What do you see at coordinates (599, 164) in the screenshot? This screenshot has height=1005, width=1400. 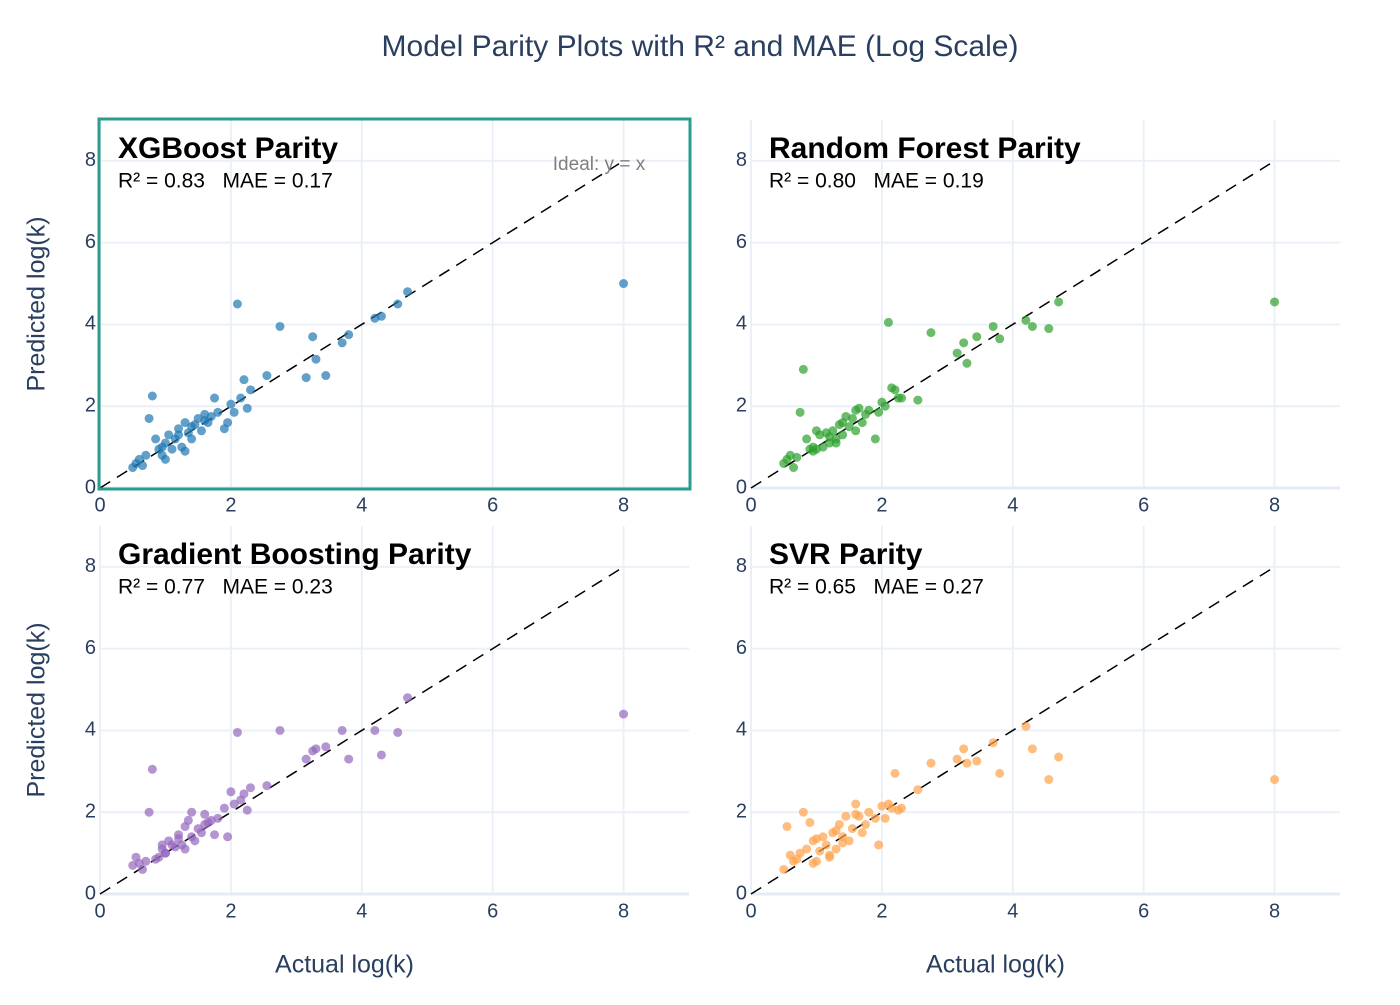 I see `ideal-label: Ideal: y = x` at bounding box center [599, 164].